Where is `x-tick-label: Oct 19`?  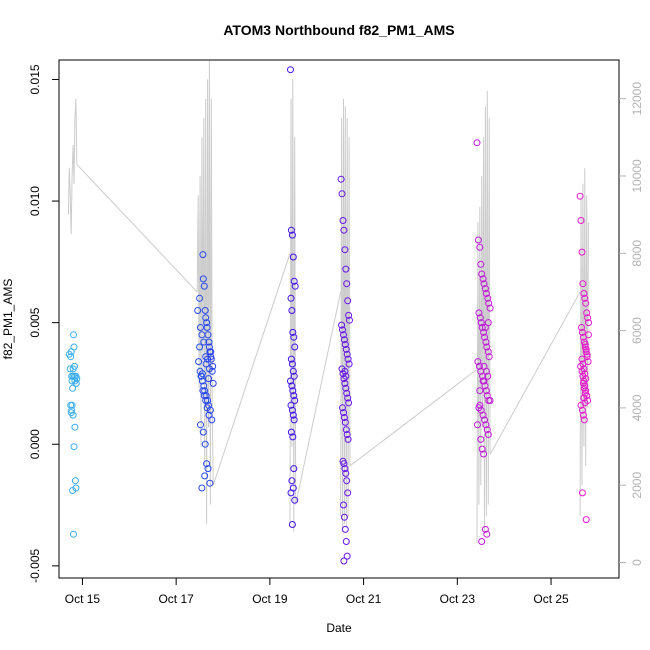
x-tick-label: Oct 19 is located at coordinates (270, 599).